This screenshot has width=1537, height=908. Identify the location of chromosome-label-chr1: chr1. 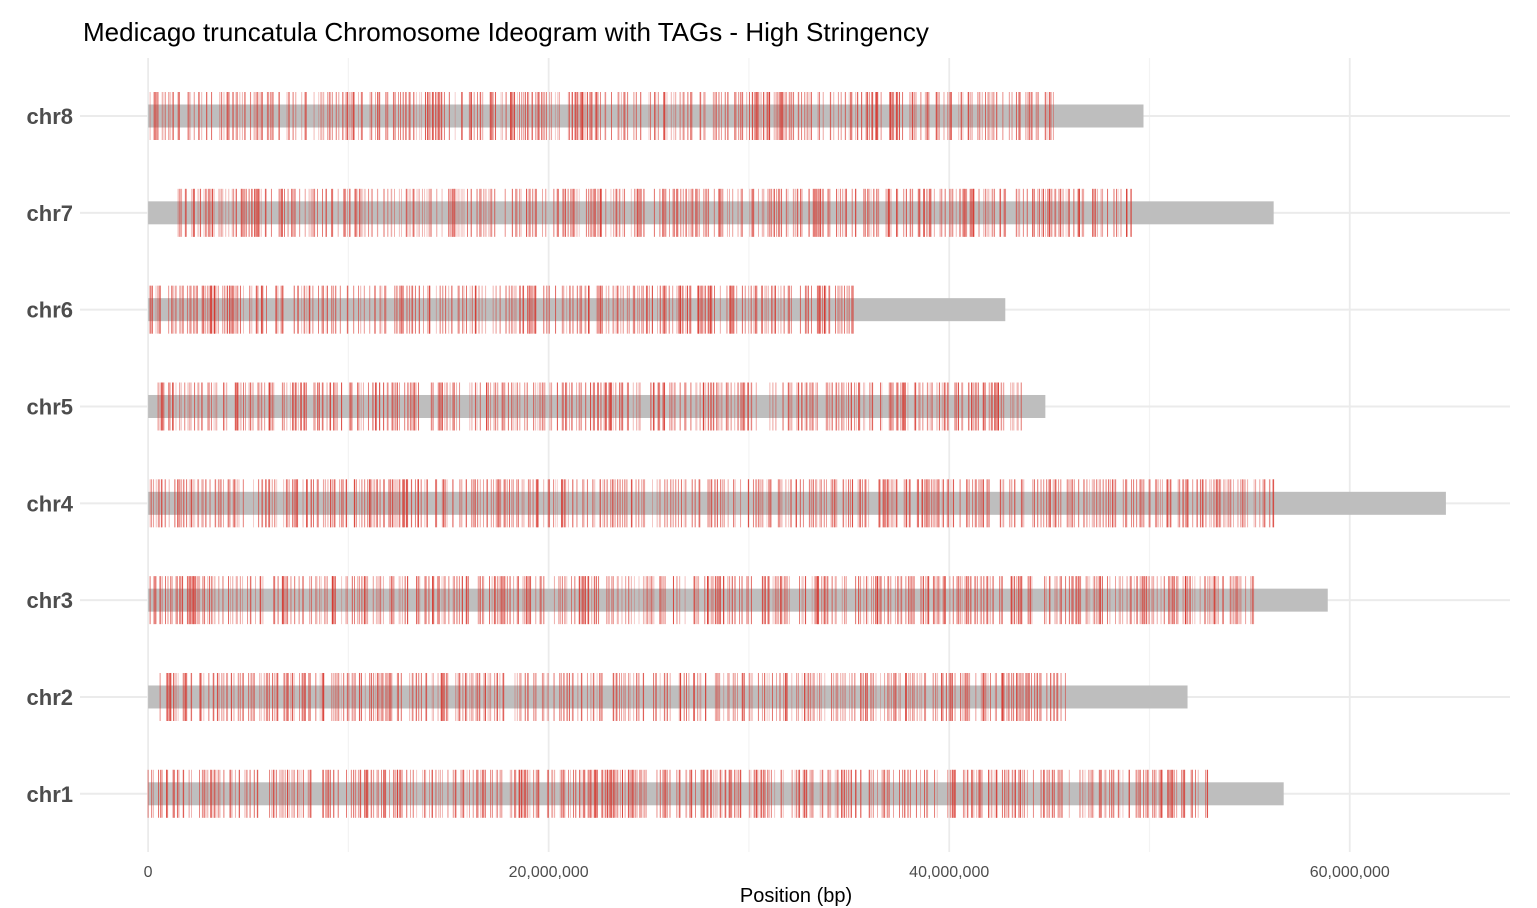
(50, 794).